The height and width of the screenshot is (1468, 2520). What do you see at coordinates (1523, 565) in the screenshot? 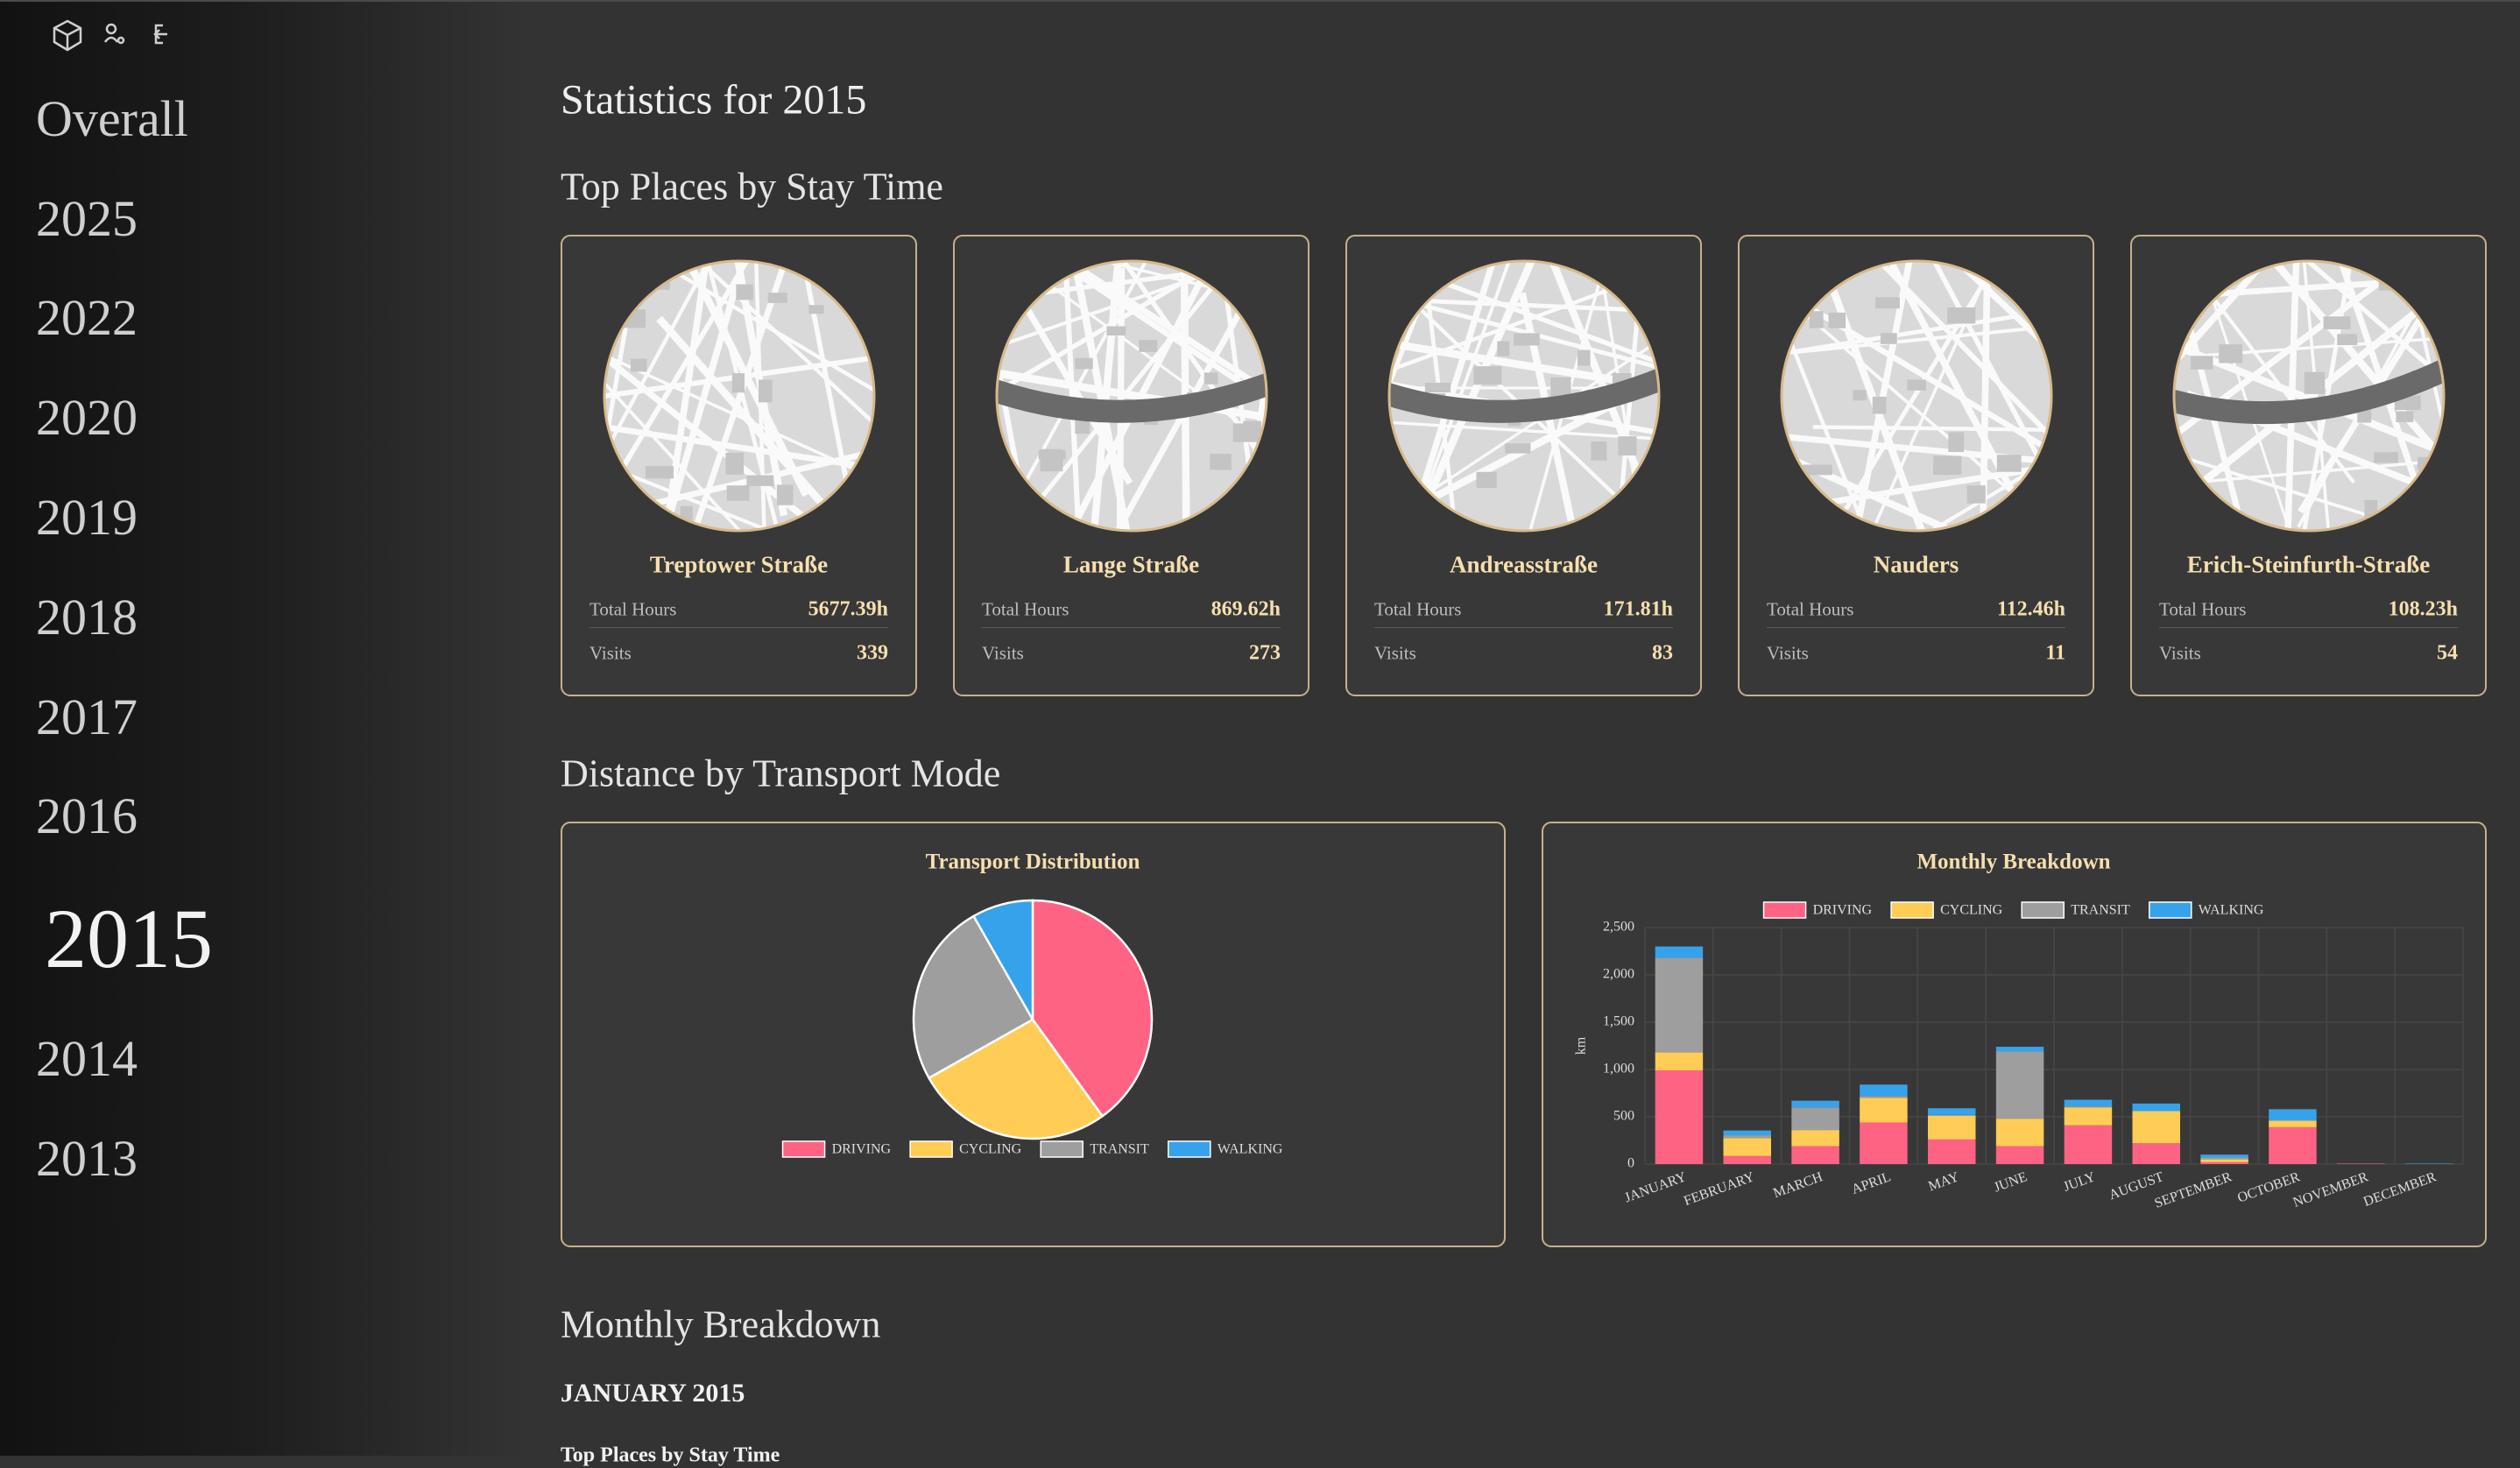
I see `place-name: Andreasstraße` at bounding box center [1523, 565].